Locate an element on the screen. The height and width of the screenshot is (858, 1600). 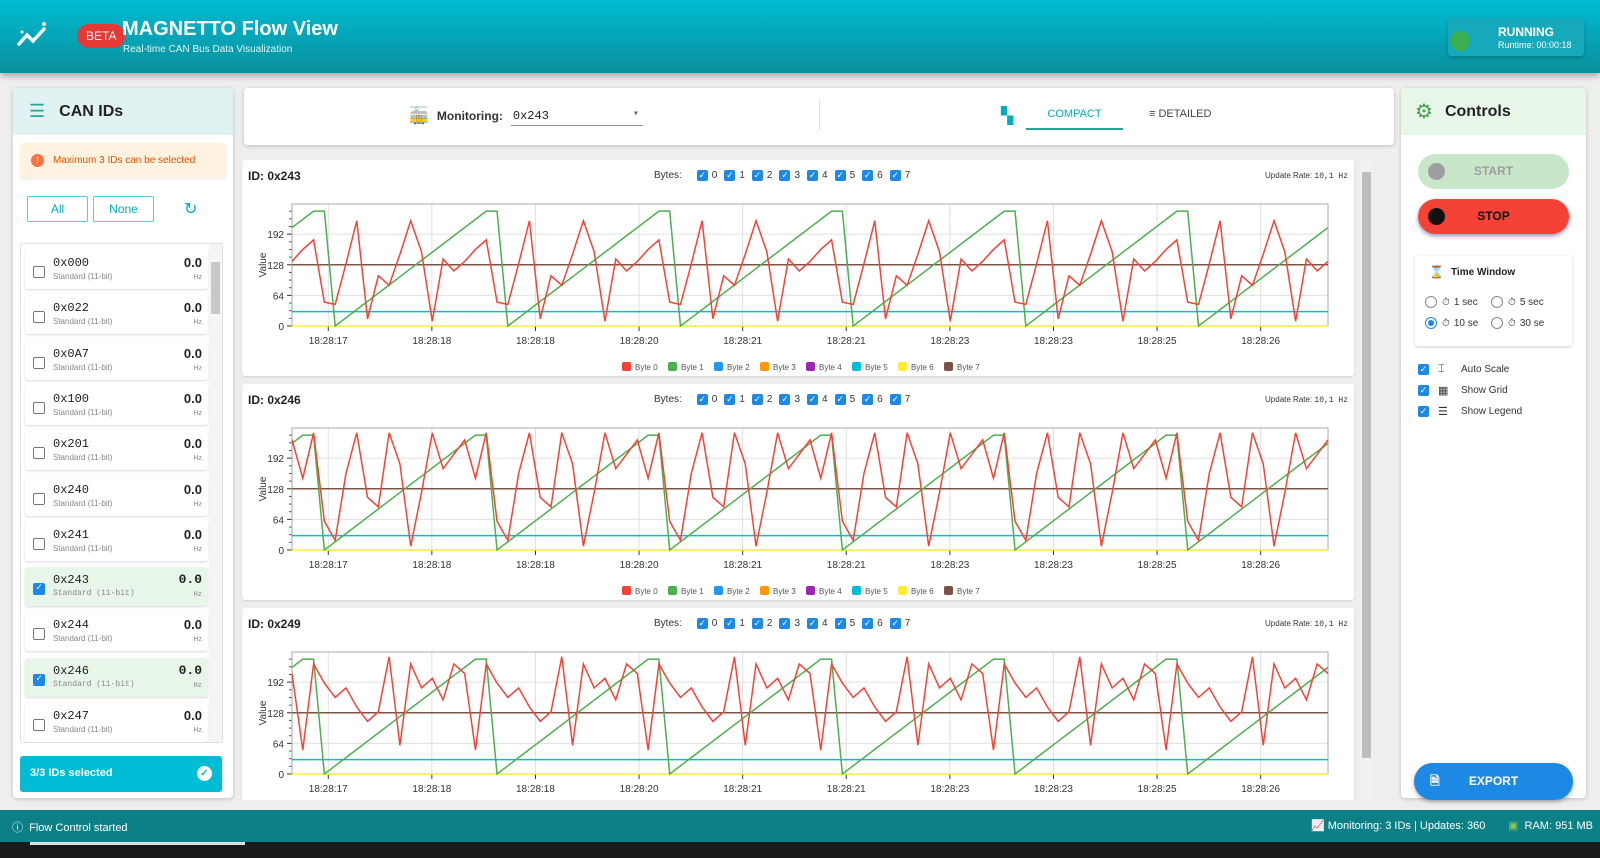
can-id-item: 0x240 Standard (11-bit) 0.0 Hz is located at coordinates (116, 496).